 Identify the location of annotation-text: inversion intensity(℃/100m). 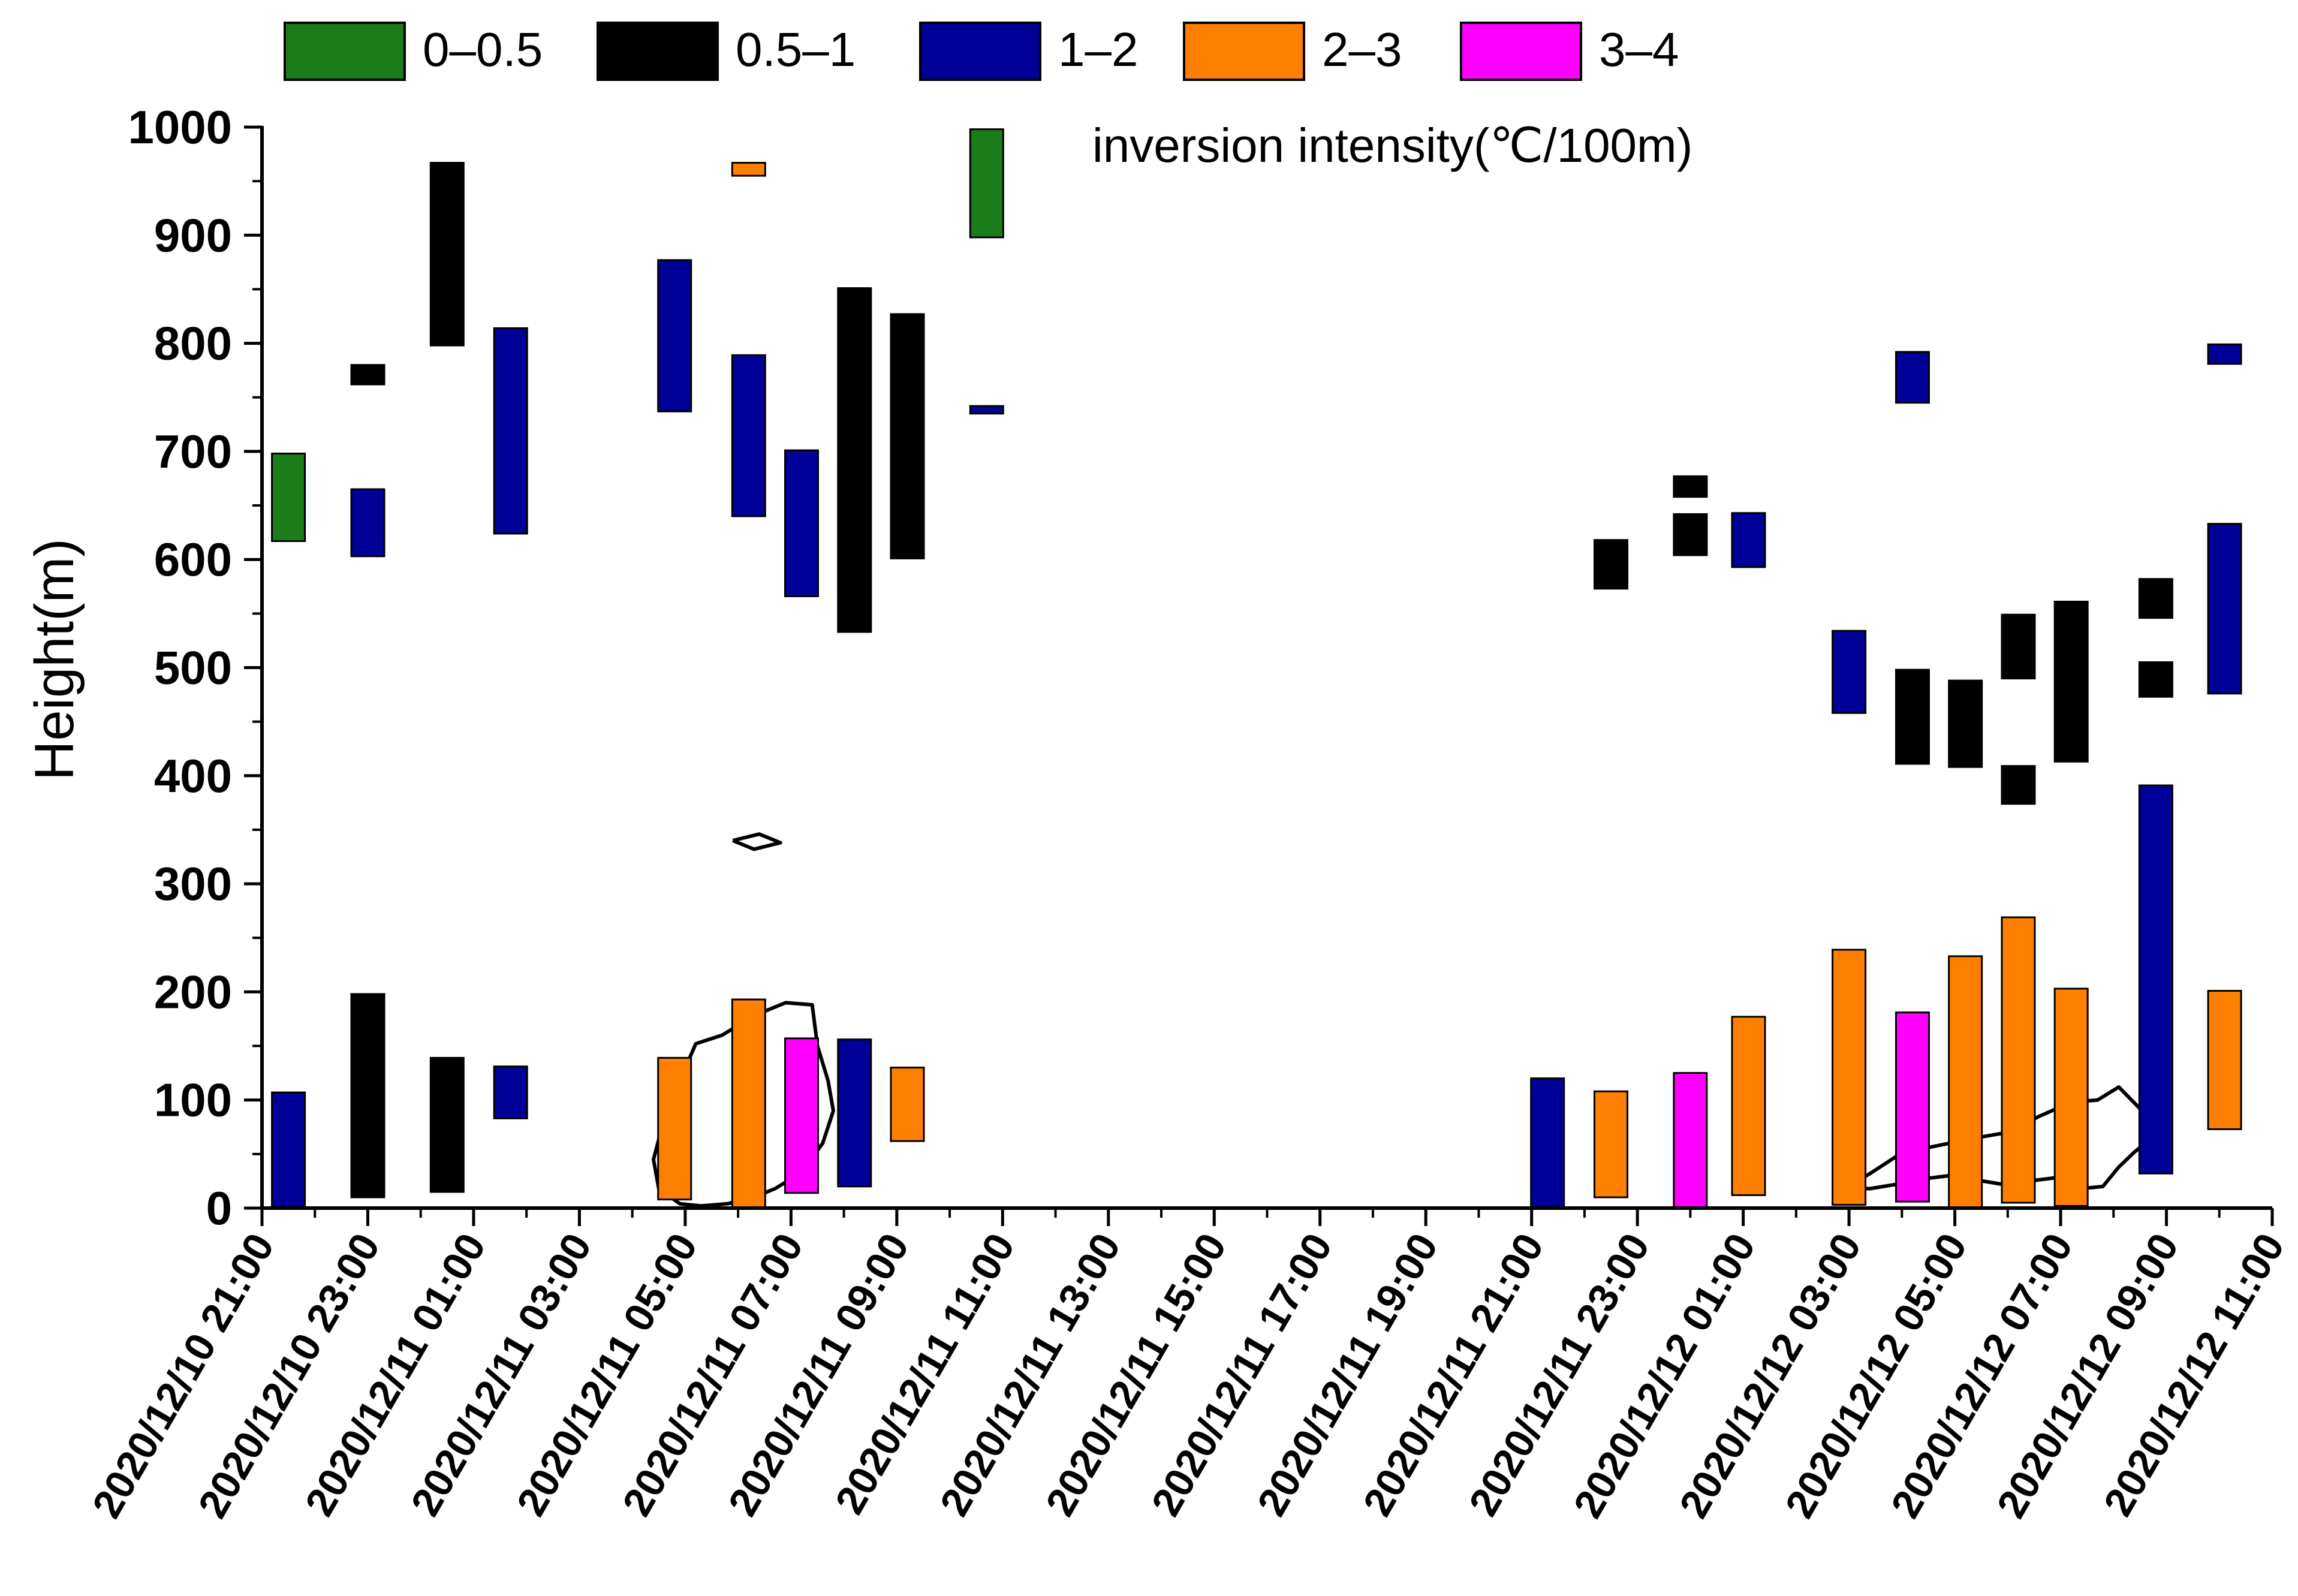
(1392, 145).